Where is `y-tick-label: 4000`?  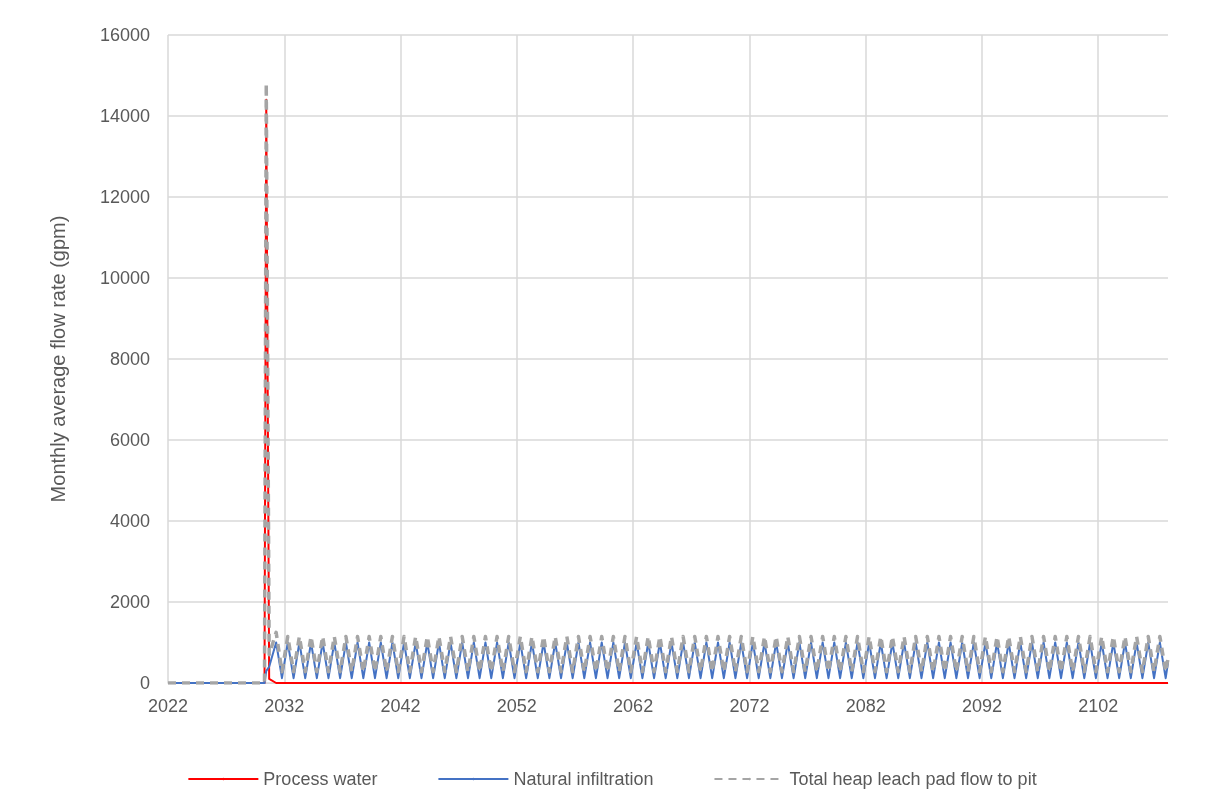
y-tick-label: 4000 is located at coordinates (129, 521).